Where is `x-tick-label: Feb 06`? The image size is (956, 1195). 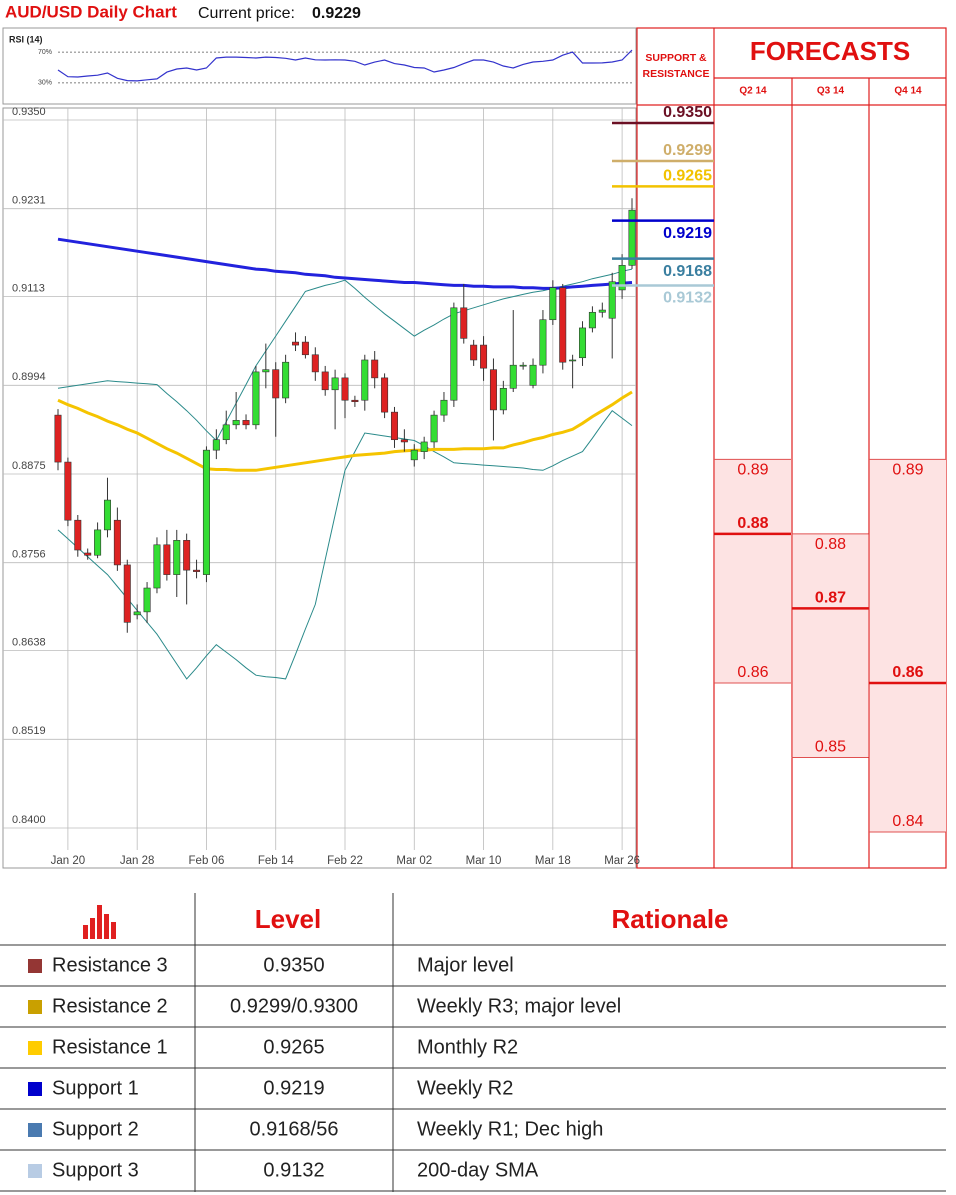
x-tick-label: Feb 06 is located at coordinates (207, 861).